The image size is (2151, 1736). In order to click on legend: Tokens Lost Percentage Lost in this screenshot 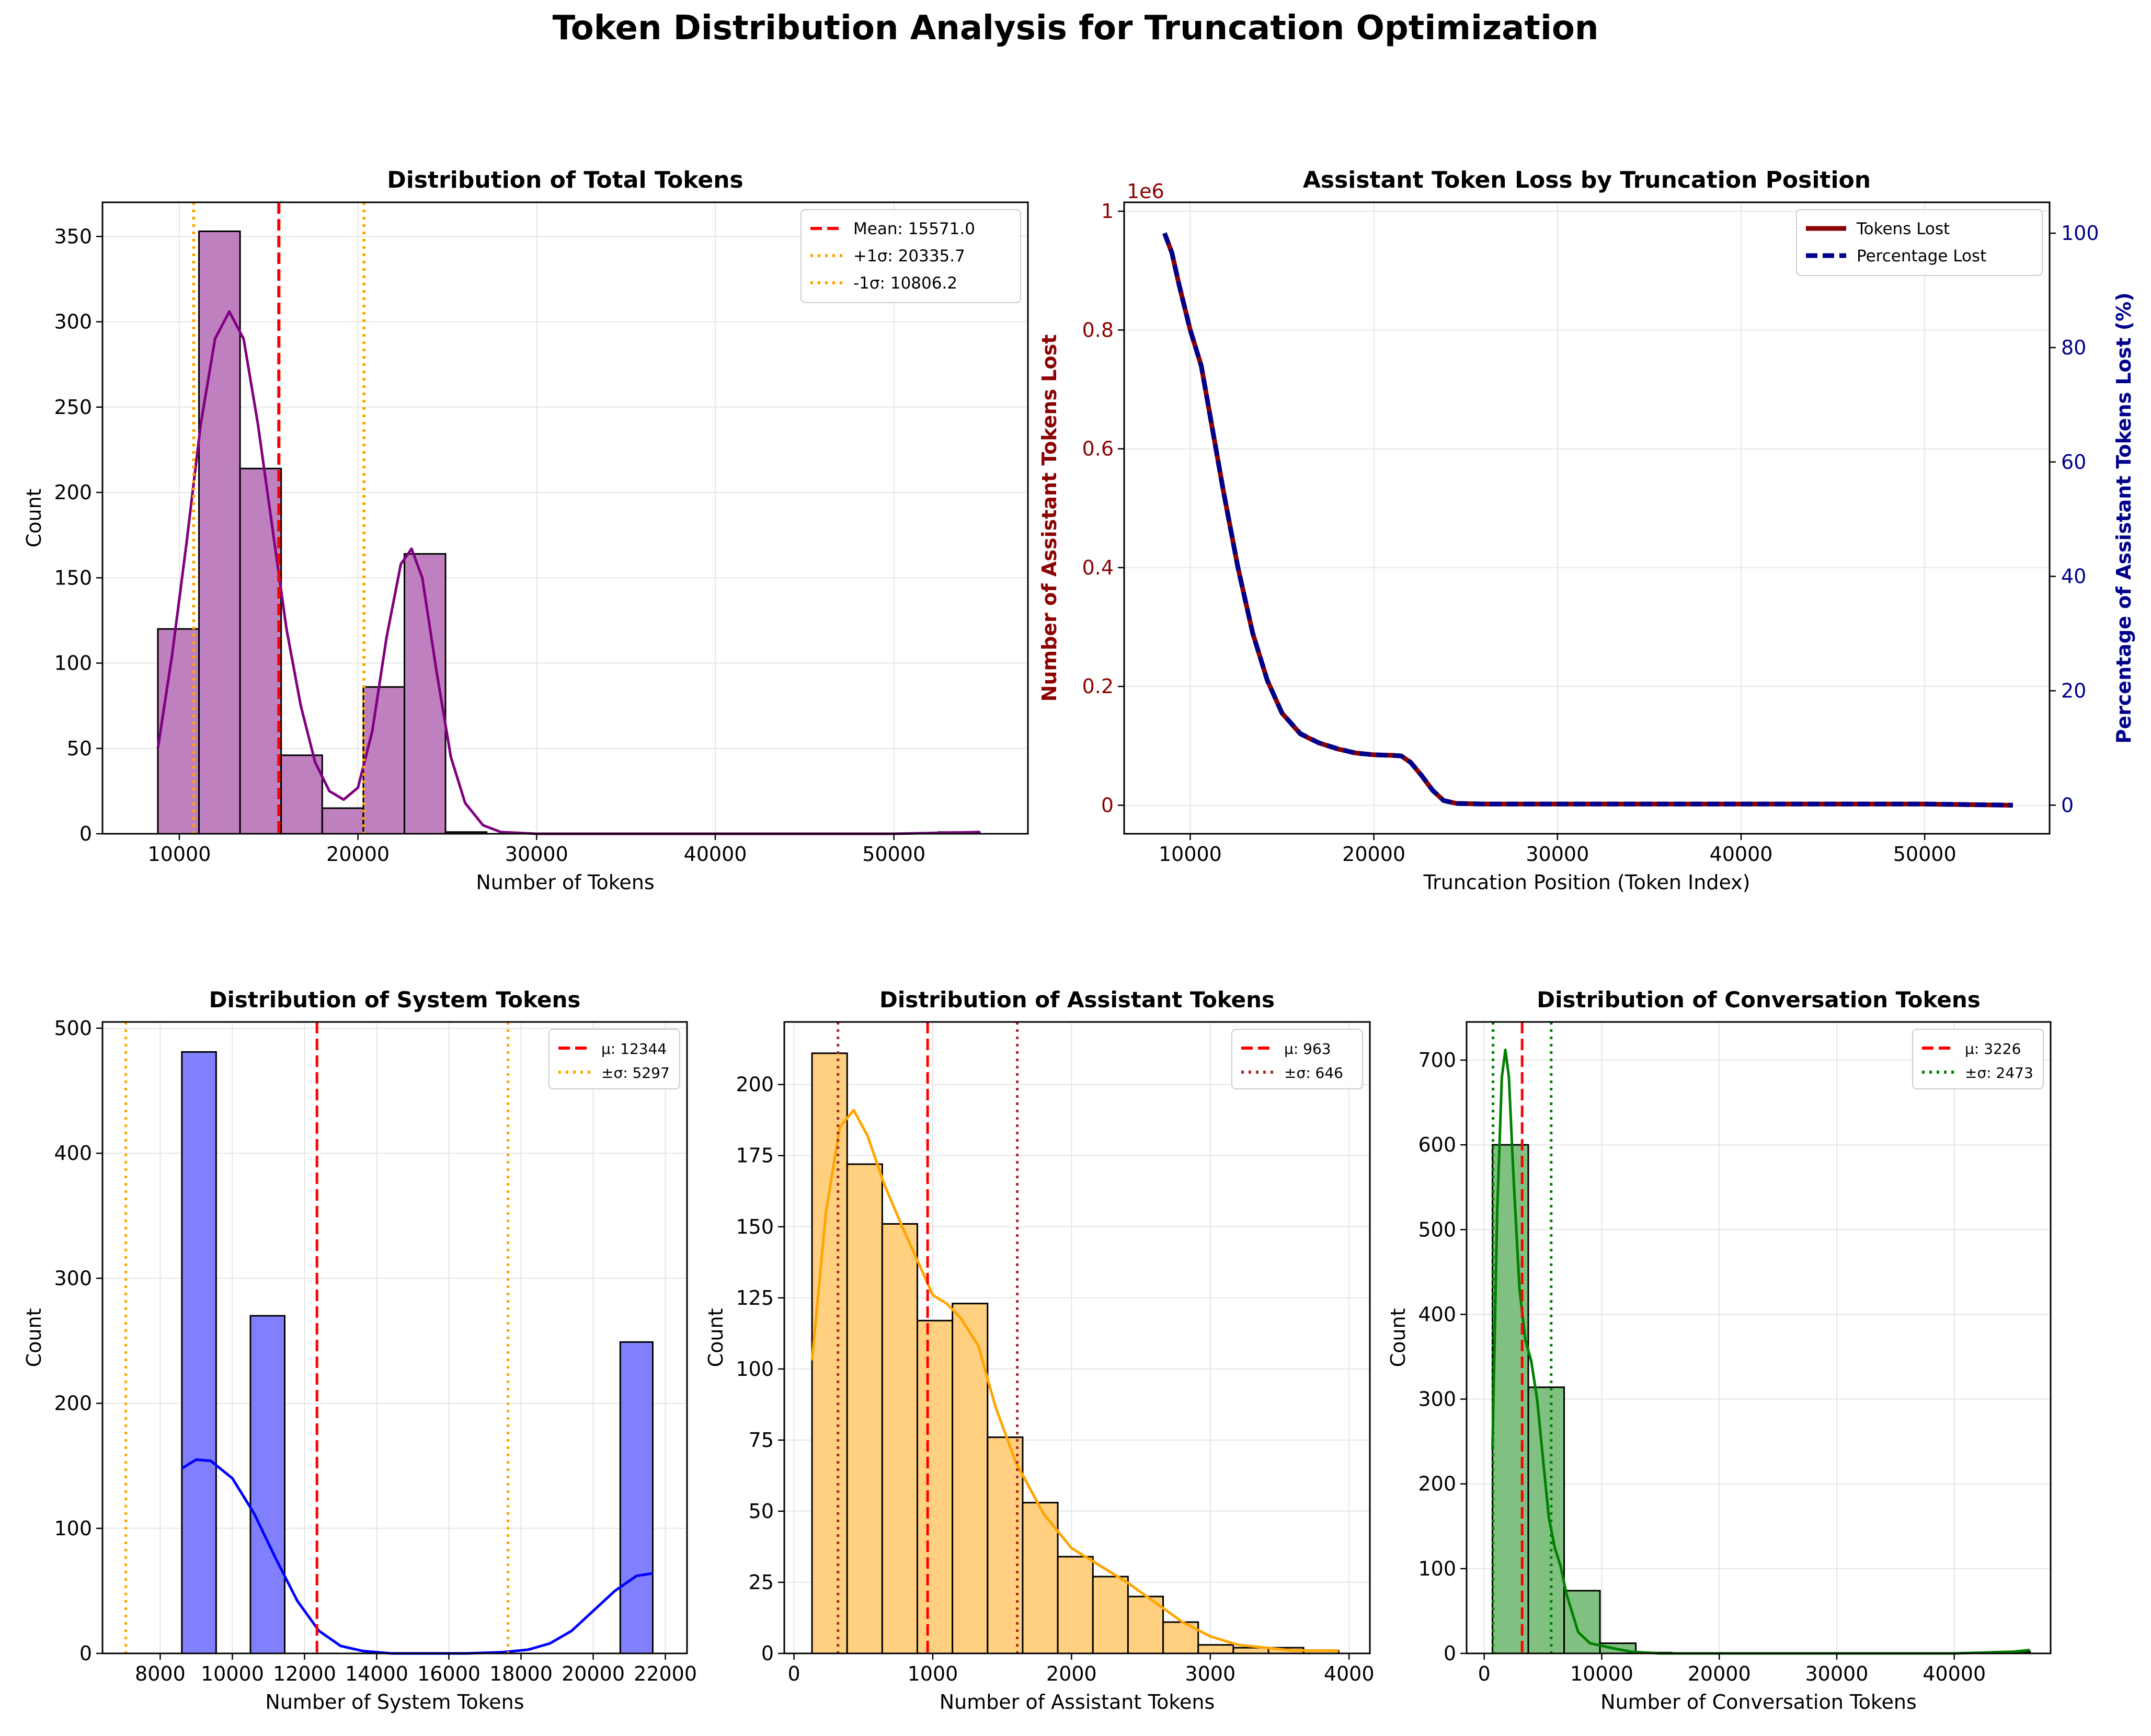, I will do `click(1919, 242)`.